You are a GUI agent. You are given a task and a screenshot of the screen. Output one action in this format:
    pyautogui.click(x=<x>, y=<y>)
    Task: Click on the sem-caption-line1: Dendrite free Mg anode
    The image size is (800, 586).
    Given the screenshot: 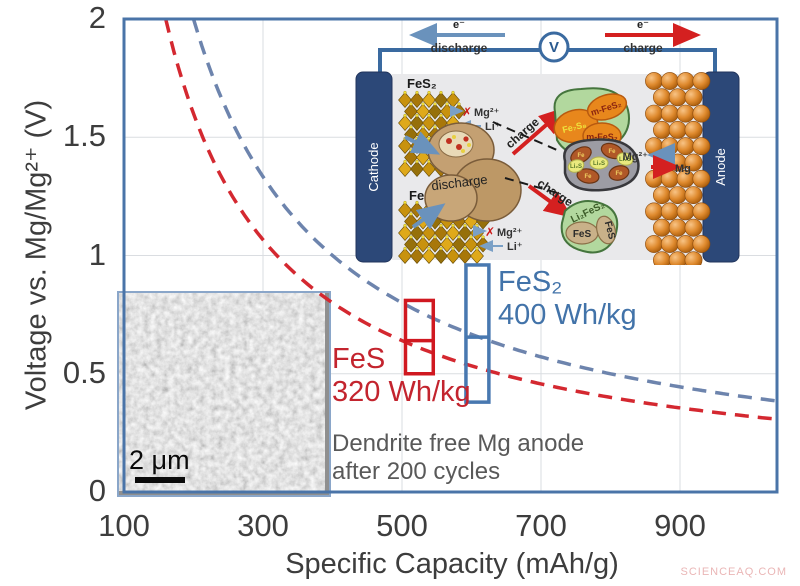 What is the action you would take?
    pyautogui.click(x=458, y=443)
    